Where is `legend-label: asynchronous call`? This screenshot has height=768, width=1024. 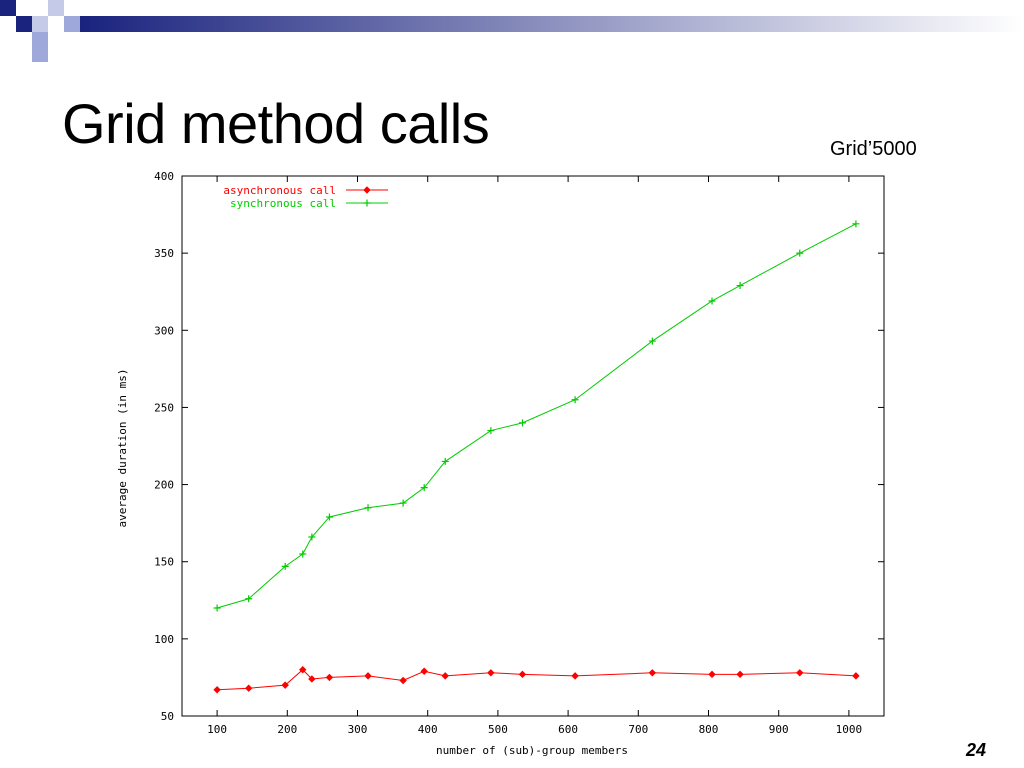 legend-label: asynchronous call is located at coordinates (279, 190).